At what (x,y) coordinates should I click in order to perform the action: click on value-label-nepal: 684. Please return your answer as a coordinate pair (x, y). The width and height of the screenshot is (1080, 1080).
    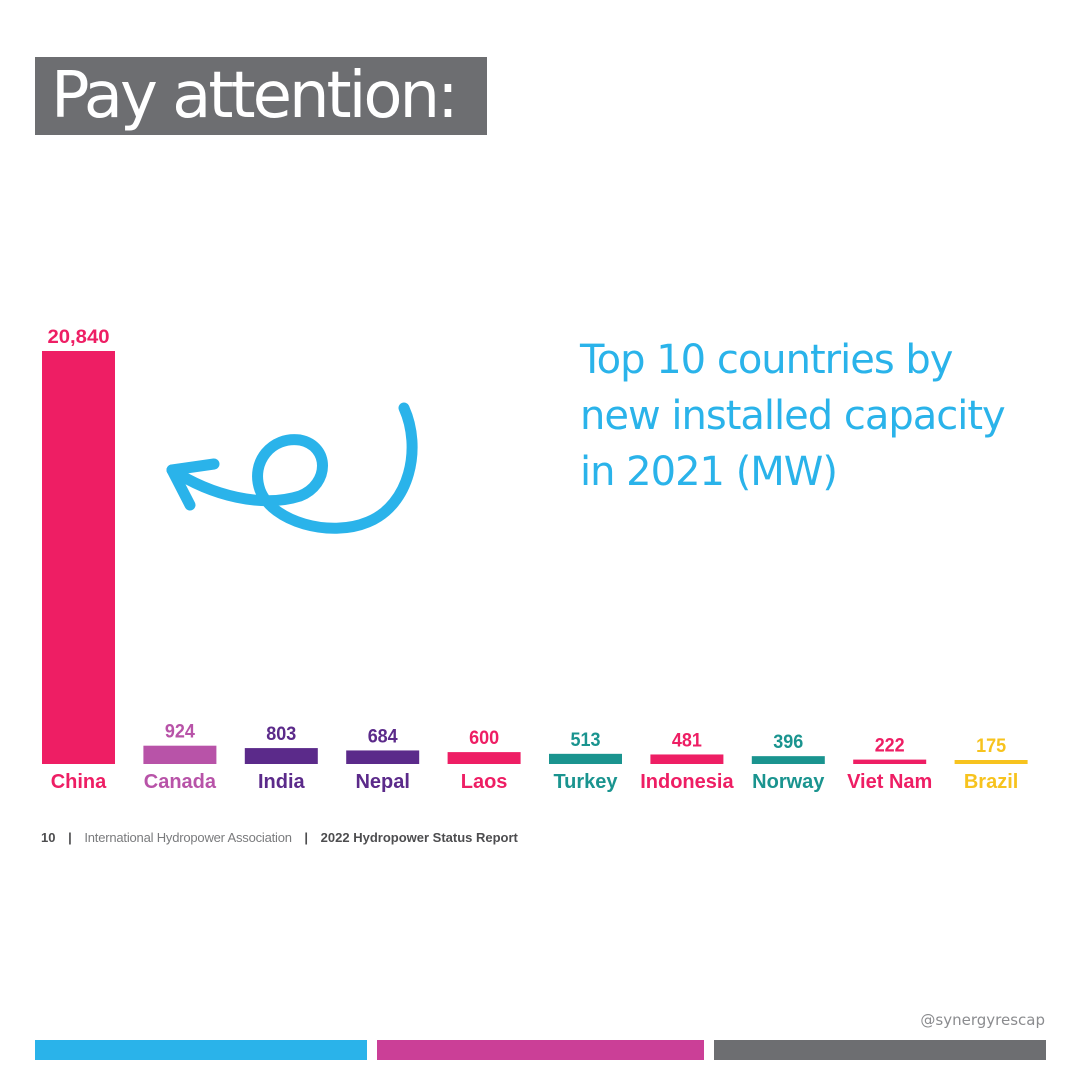
    Looking at the image, I should click on (383, 736).